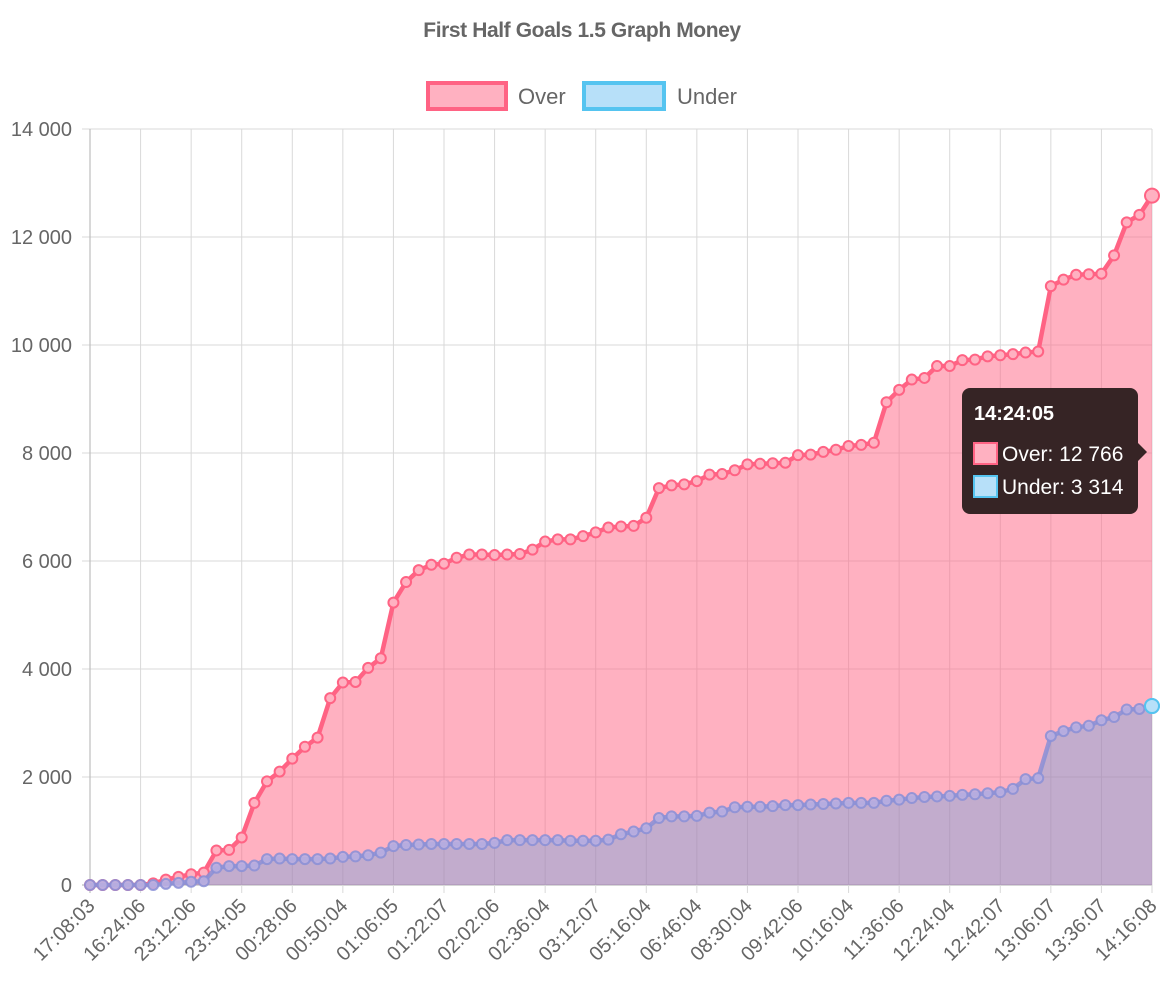  Describe the element at coordinates (1152, 706) in the screenshot. I see `data-point-under-hover` at that location.